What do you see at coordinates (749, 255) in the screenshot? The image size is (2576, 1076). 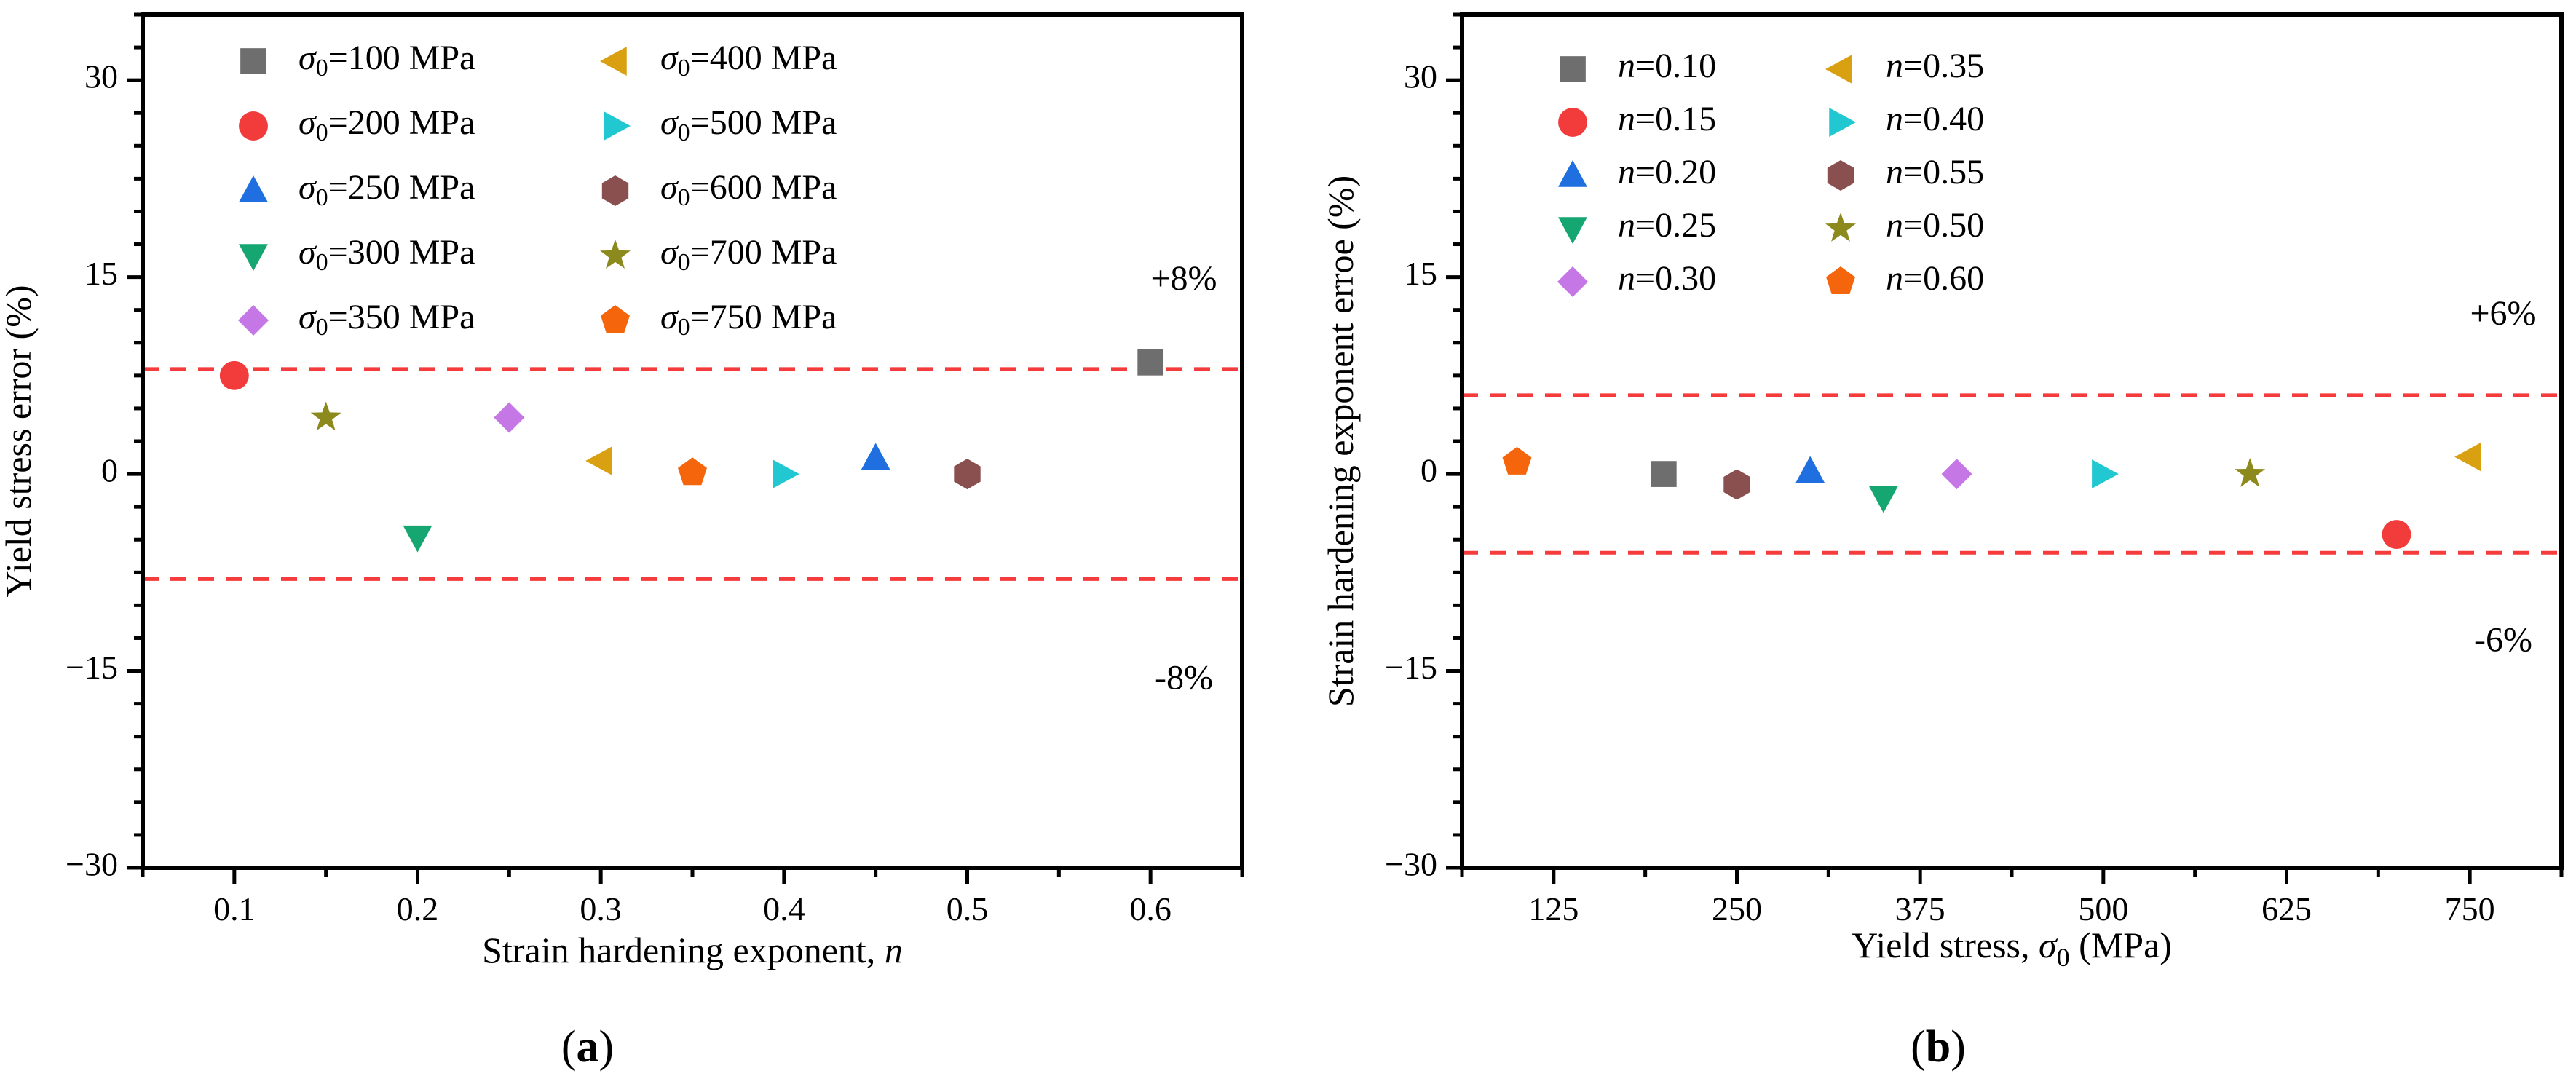 I see `panel-a-legend-label: σ0=700 MPa` at bounding box center [749, 255].